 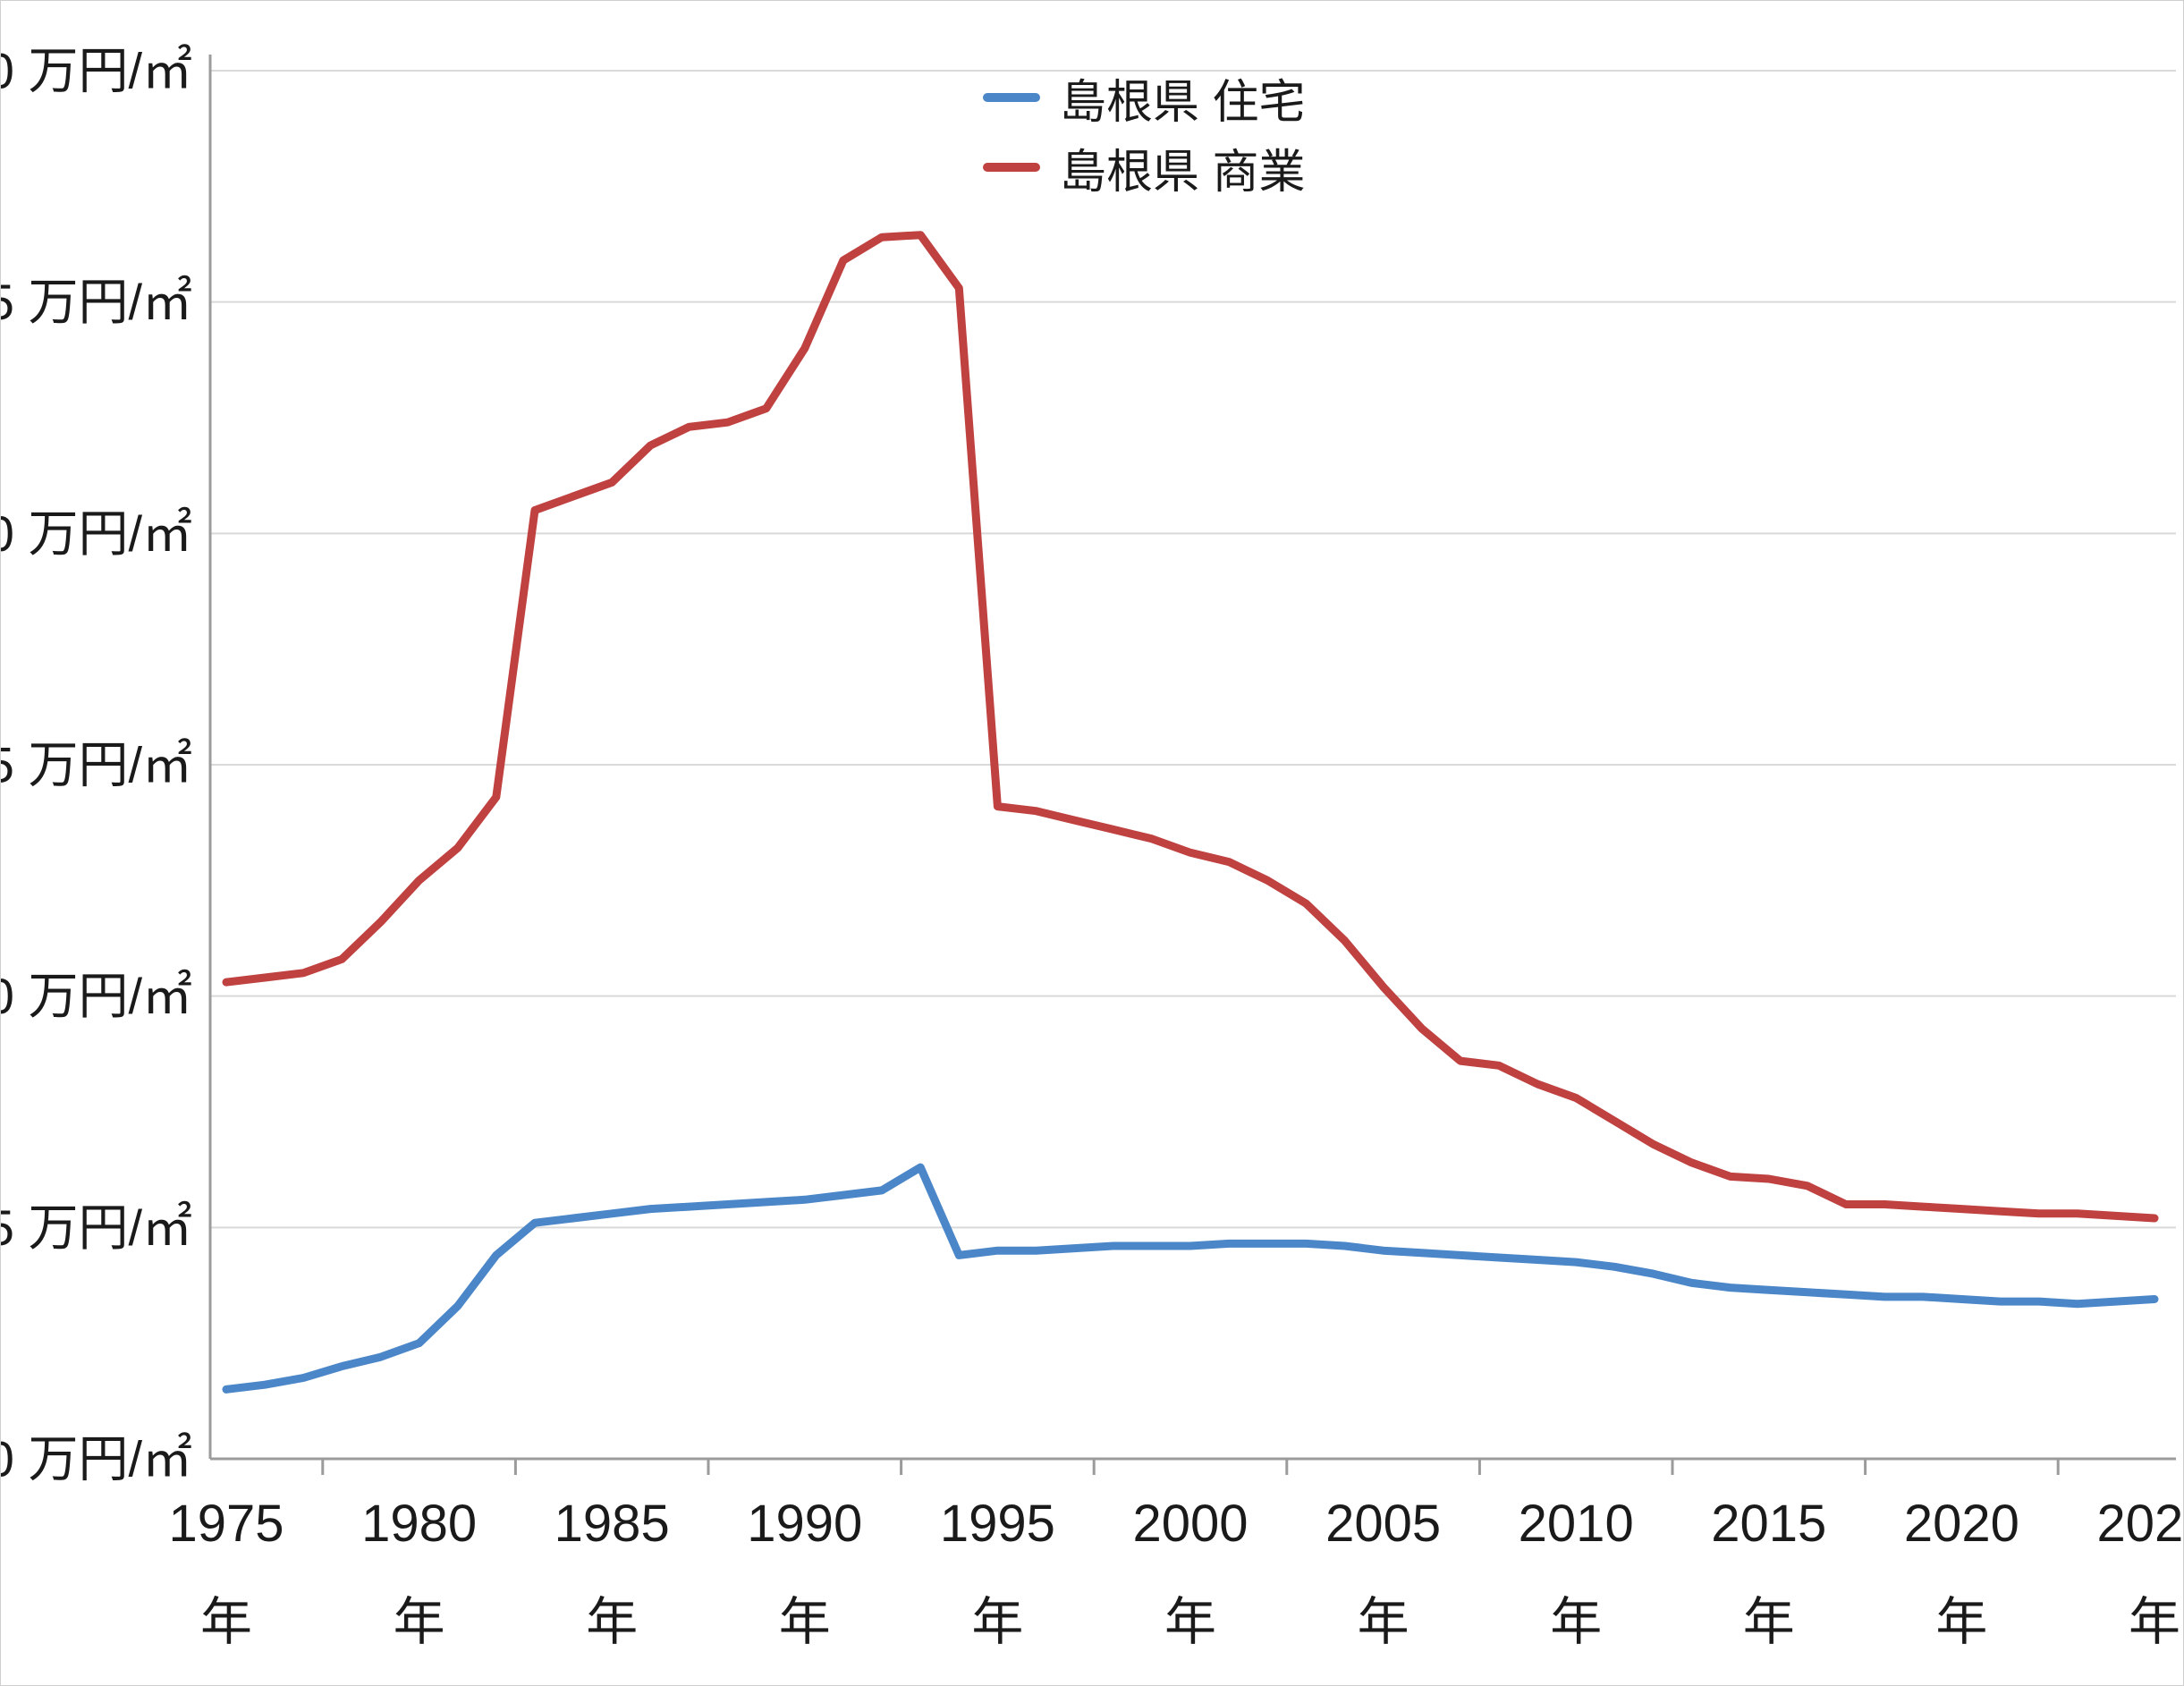 What do you see at coordinates (1011, 167) in the screenshot?
I see `legend-swatch-commercial-icon` at bounding box center [1011, 167].